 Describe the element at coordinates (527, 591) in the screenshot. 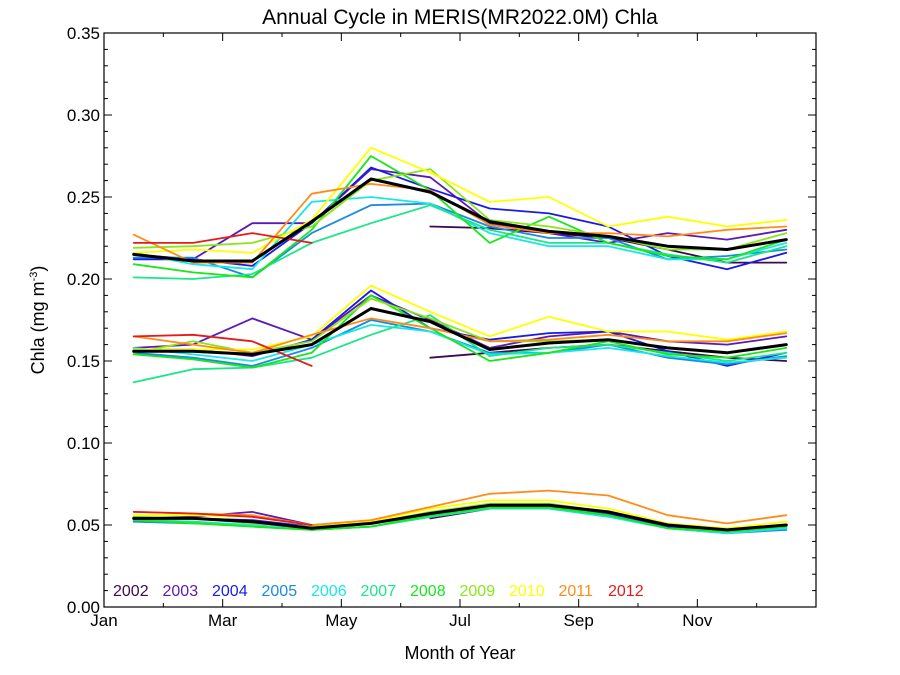

I see `legend-item-2010: 2010` at that location.